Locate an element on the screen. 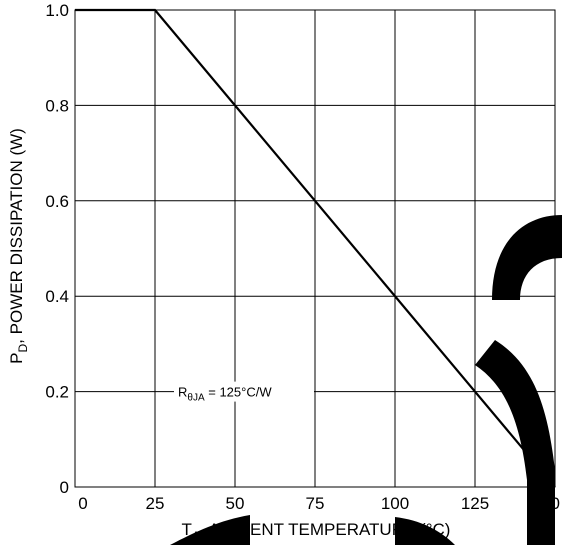 The image size is (562, 545). x-tick-label-3: 75 is located at coordinates (315, 503).